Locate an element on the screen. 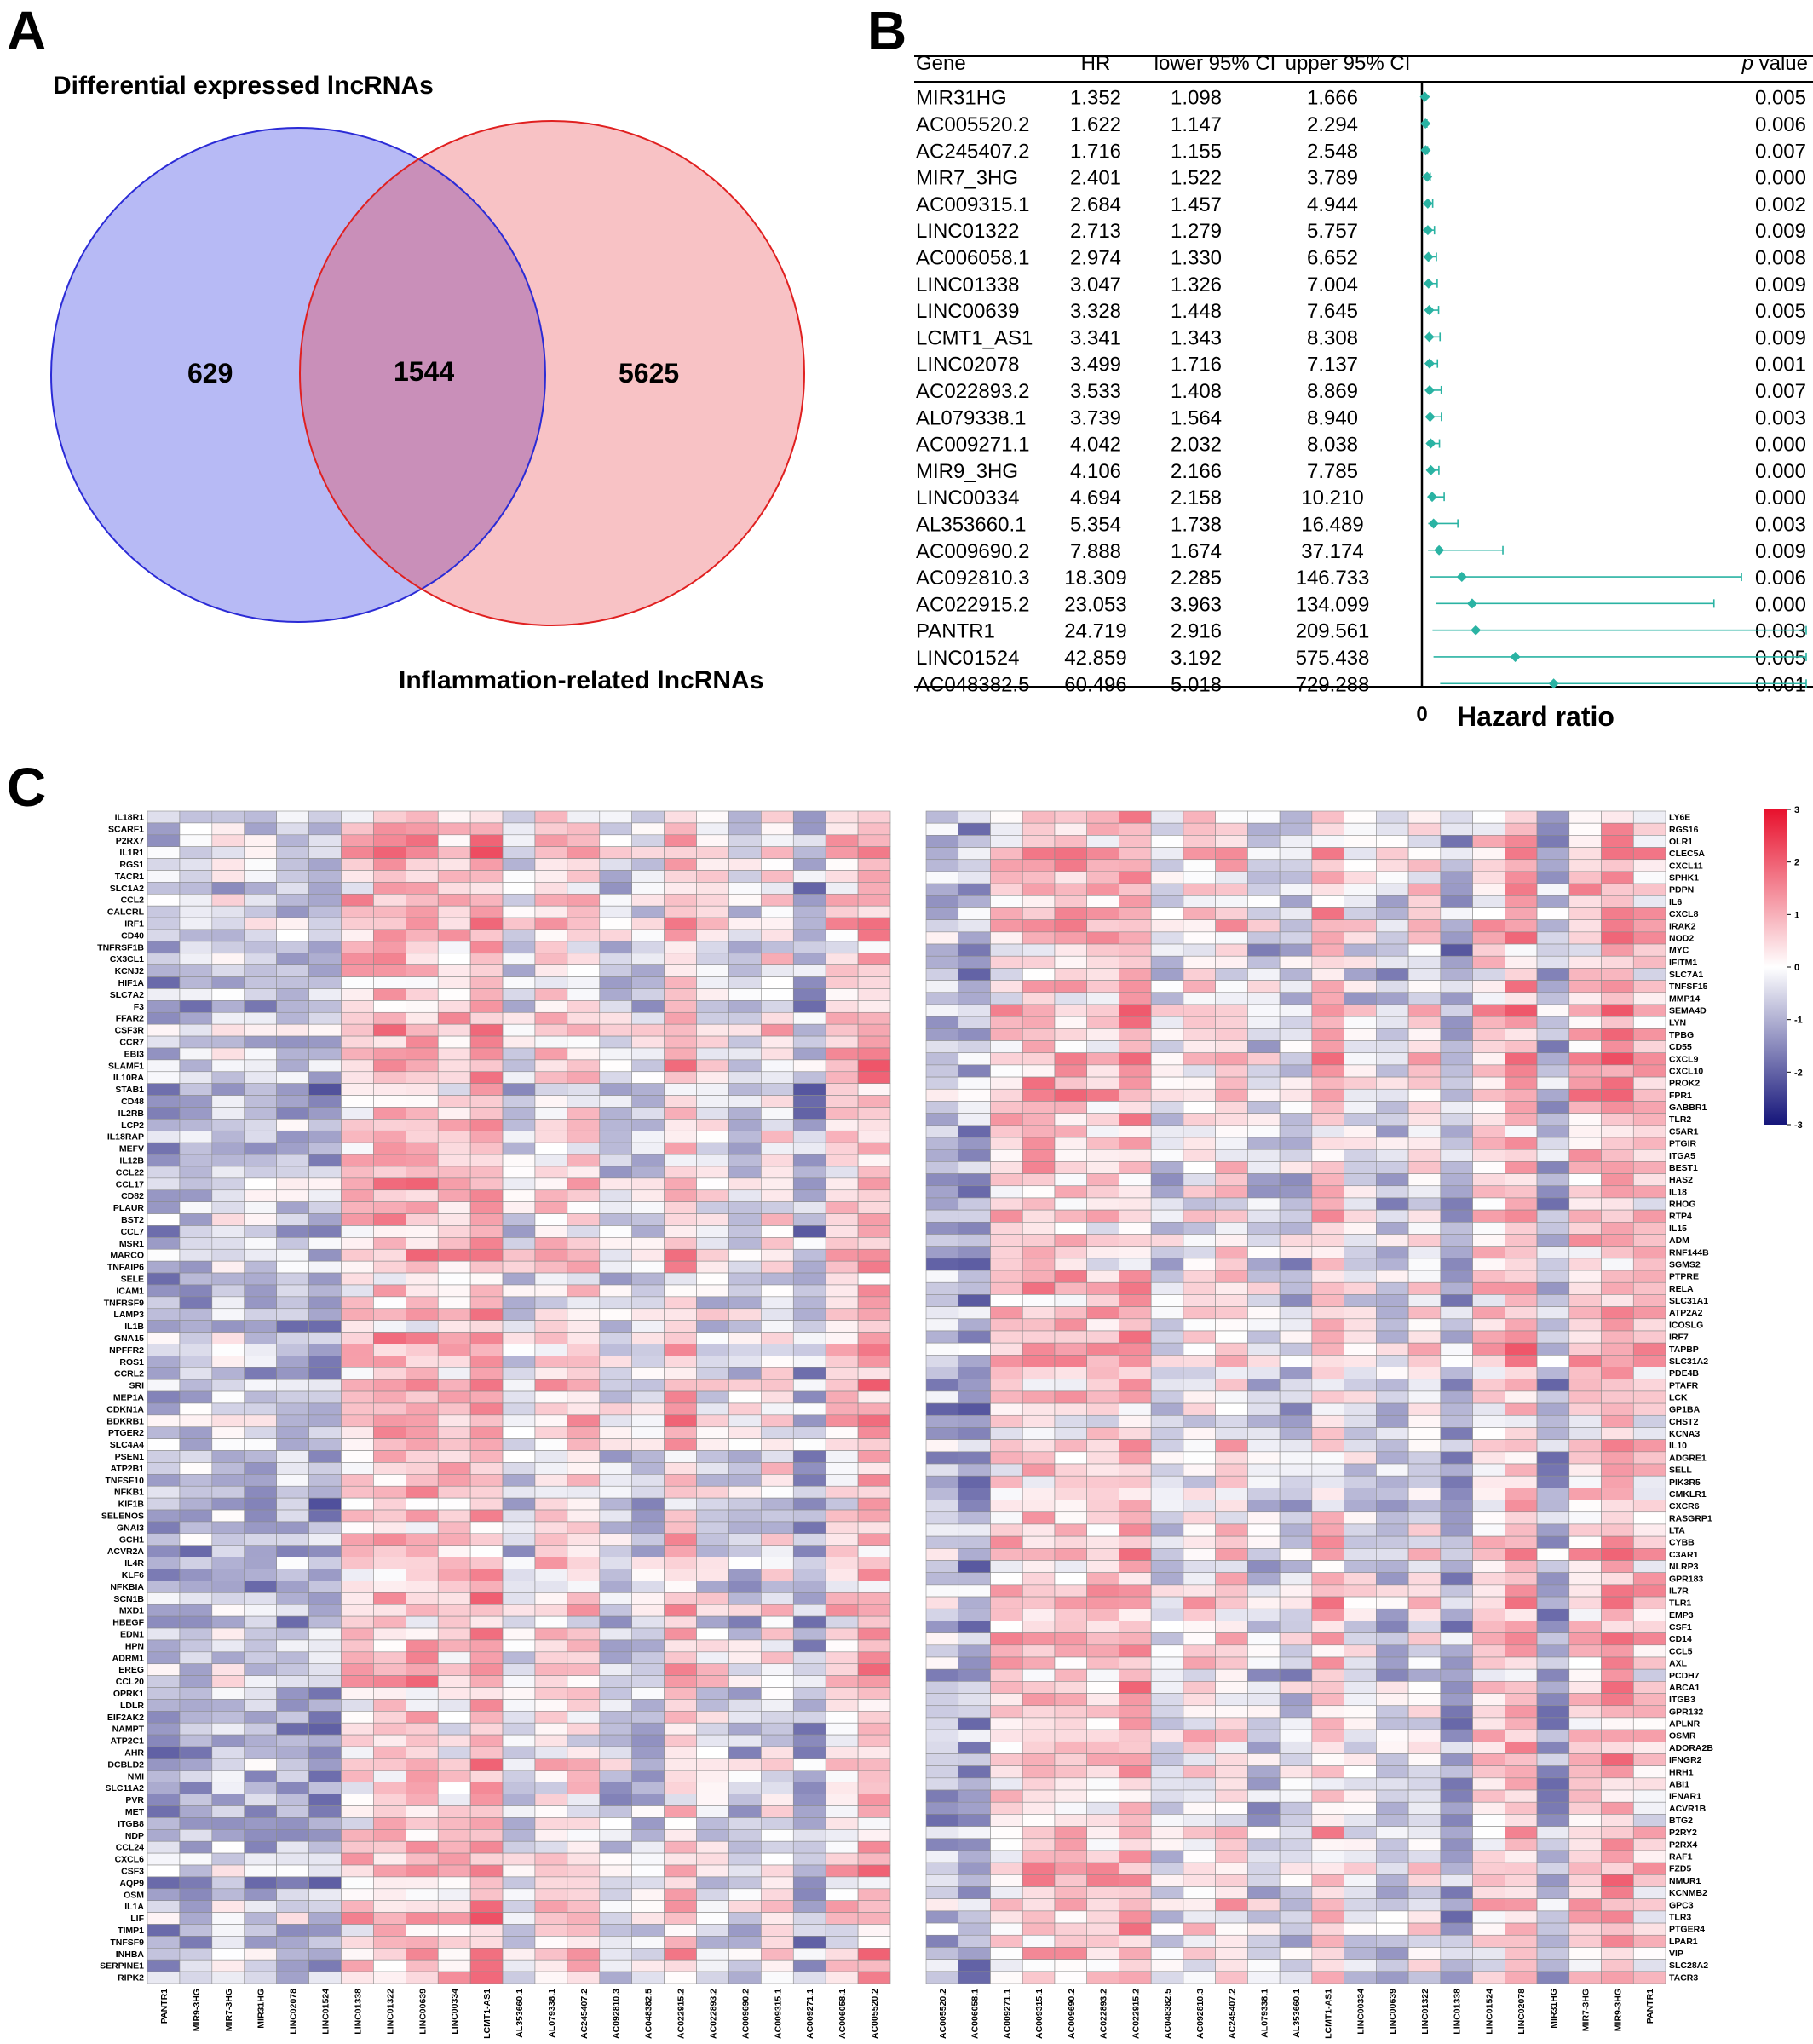  forest-hr: 3.739 is located at coordinates (1095, 417).